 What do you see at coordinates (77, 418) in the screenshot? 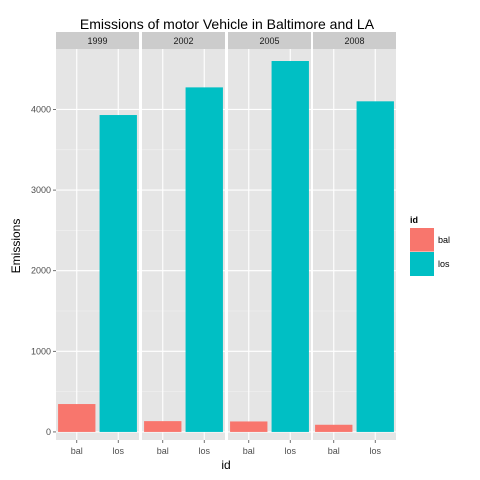
I see `bar-bal-1999` at bounding box center [77, 418].